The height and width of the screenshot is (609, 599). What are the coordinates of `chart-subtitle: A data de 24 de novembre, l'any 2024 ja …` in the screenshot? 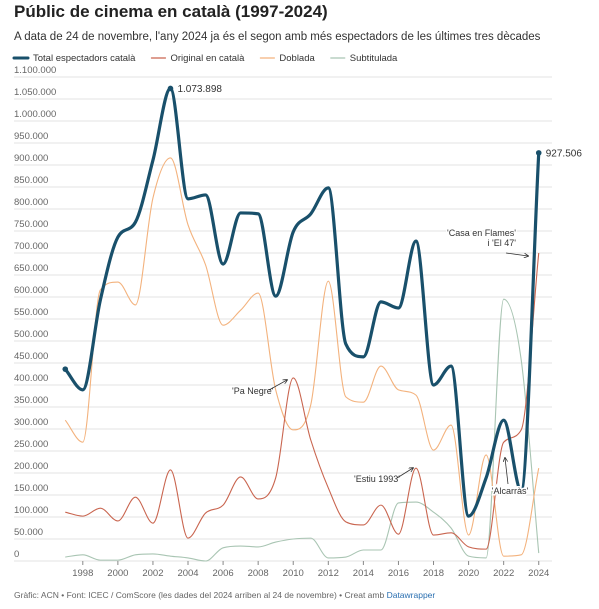 It's located at (277, 37).